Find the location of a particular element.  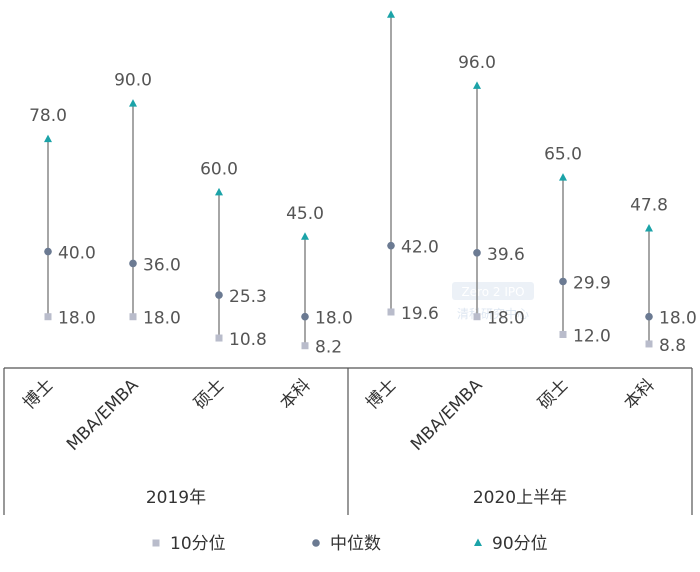

p10-label-0-1: 18.0 is located at coordinates (162, 319).